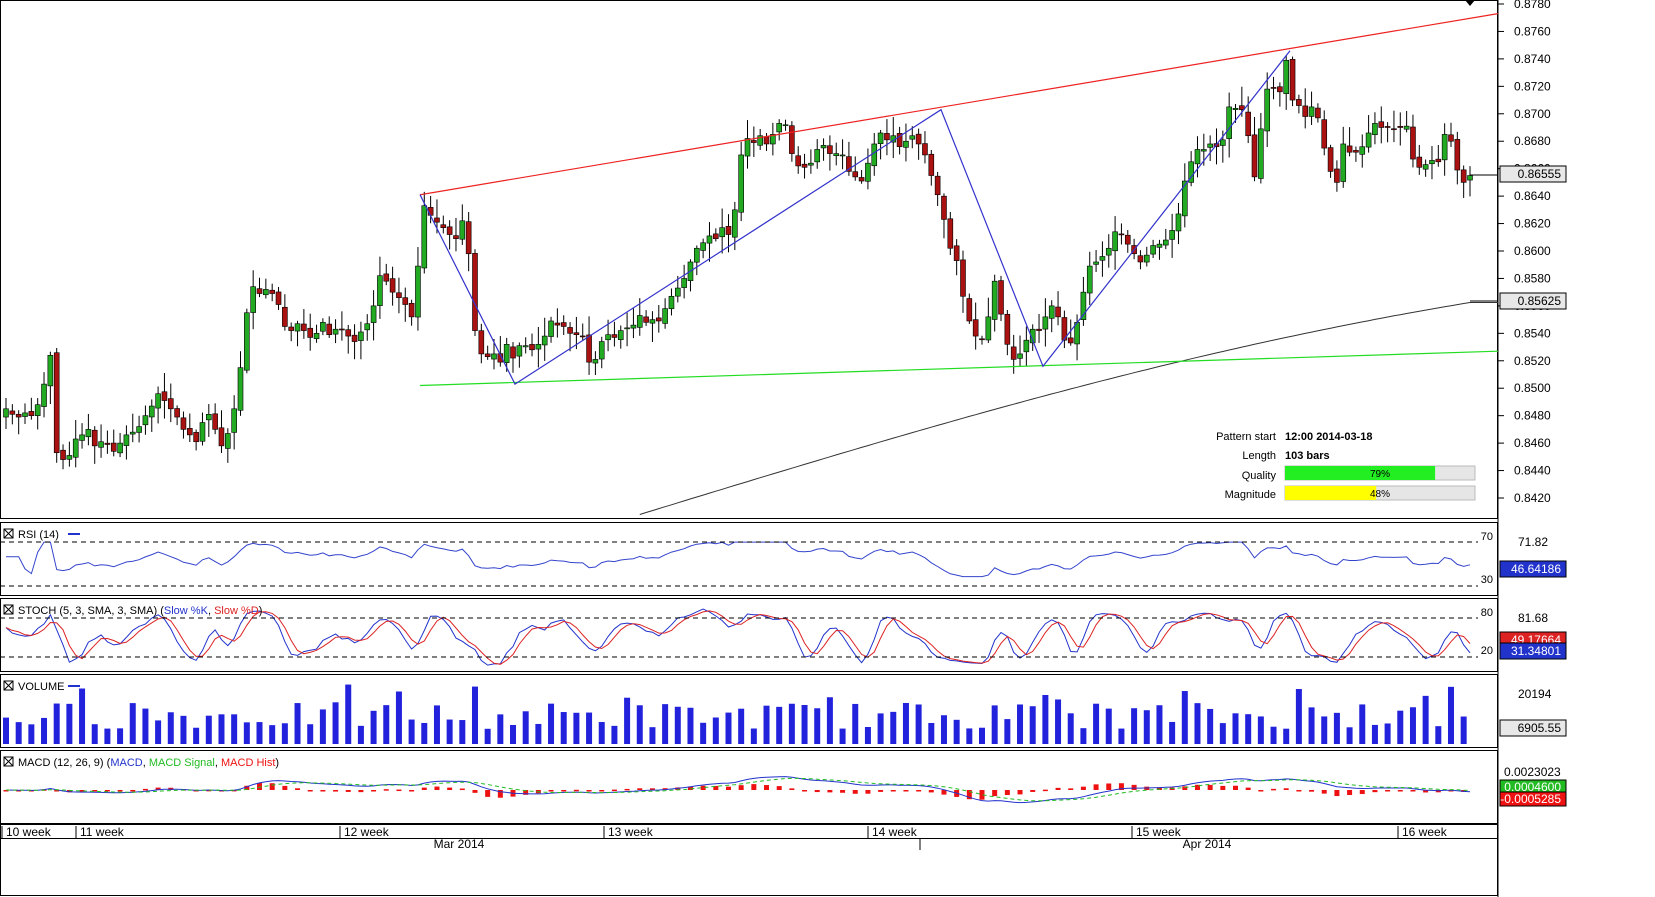 The height and width of the screenshot is (897, 1655). I want to click on stoch-level-high: 80, so click(1487, 613).